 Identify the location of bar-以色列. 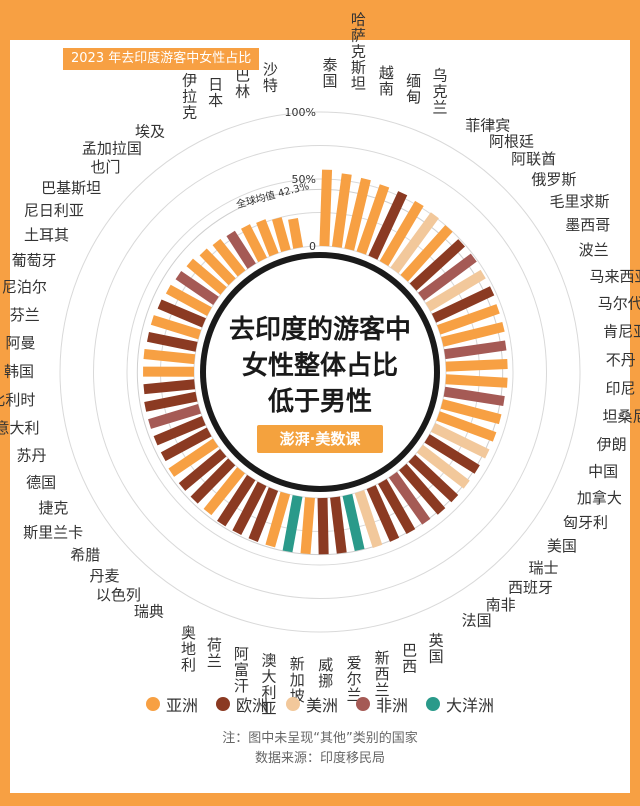
(224, 491).